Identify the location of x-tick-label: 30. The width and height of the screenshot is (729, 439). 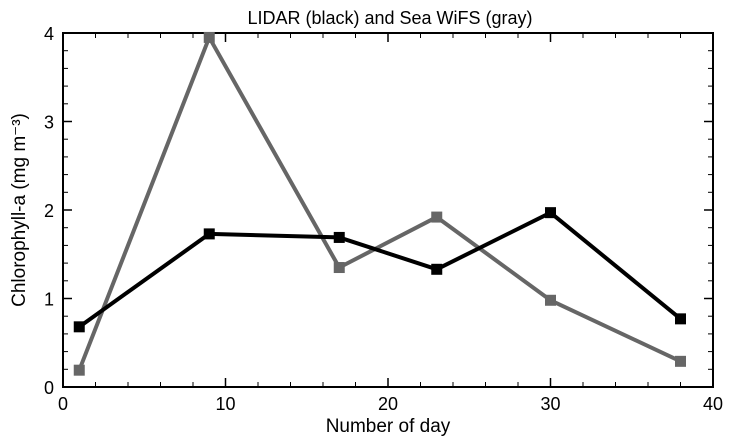
(550, 404).